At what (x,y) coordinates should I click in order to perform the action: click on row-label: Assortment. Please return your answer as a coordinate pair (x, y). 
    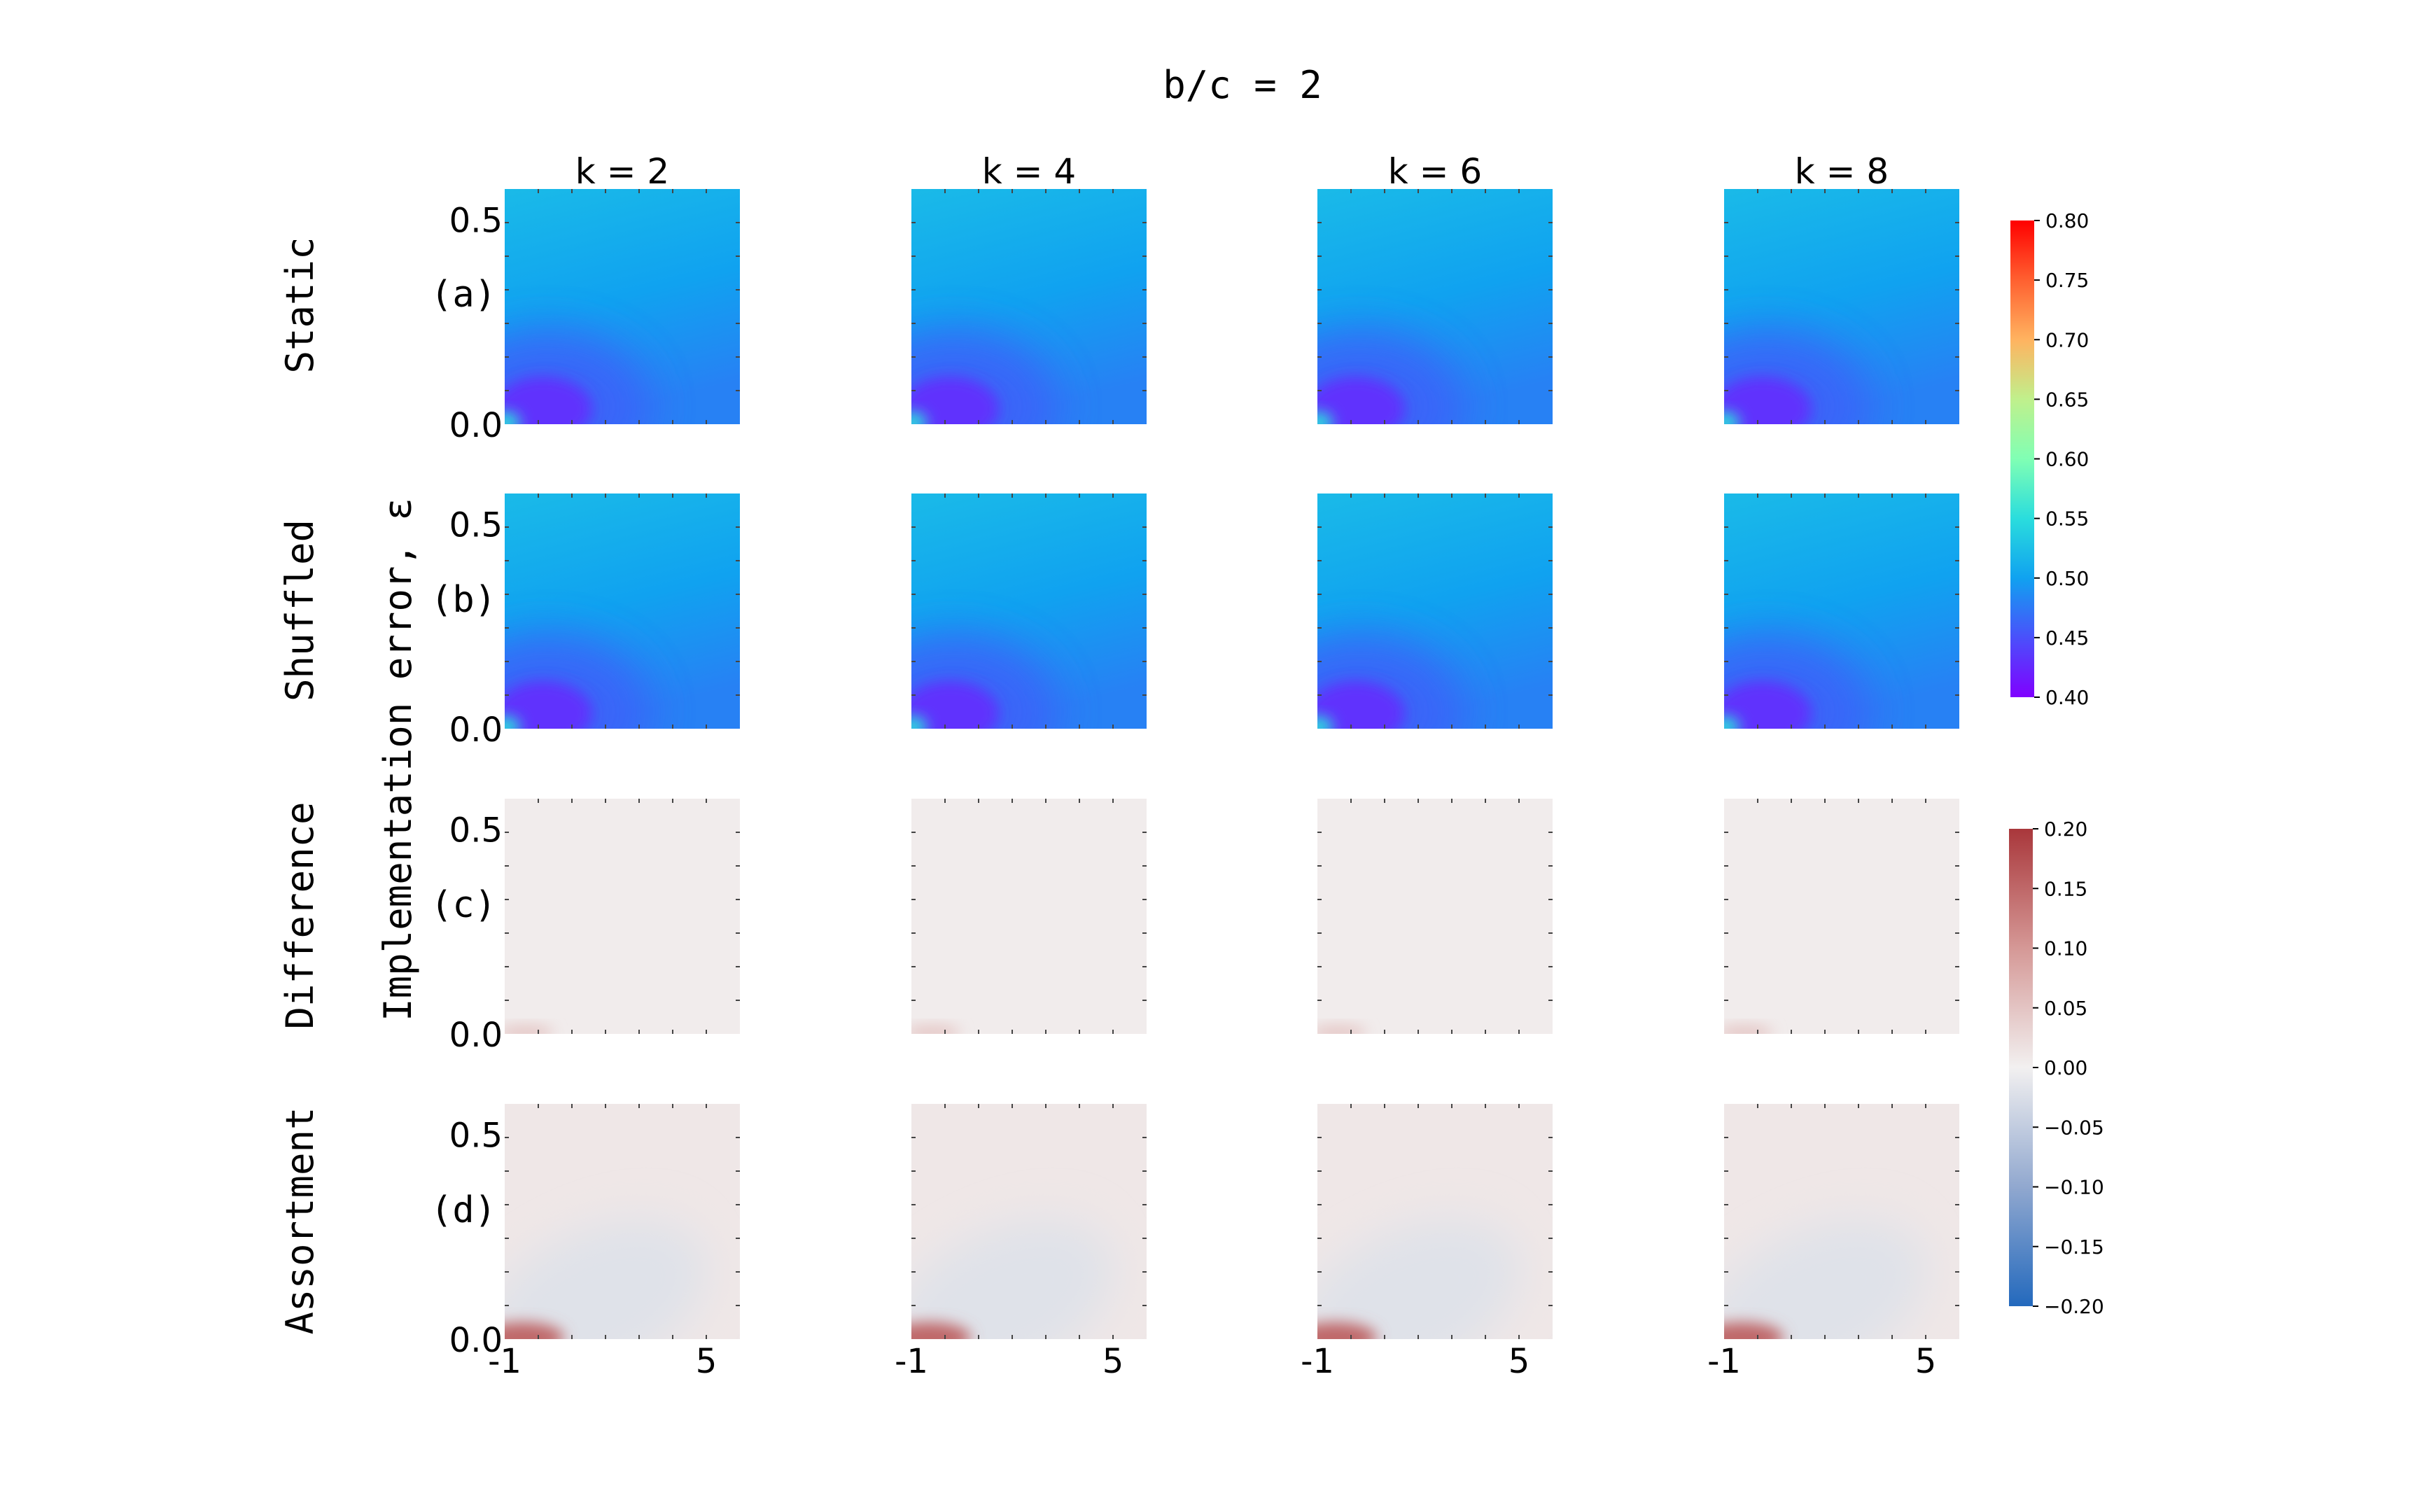
    Looking at the image, I should click on (300, 1220).